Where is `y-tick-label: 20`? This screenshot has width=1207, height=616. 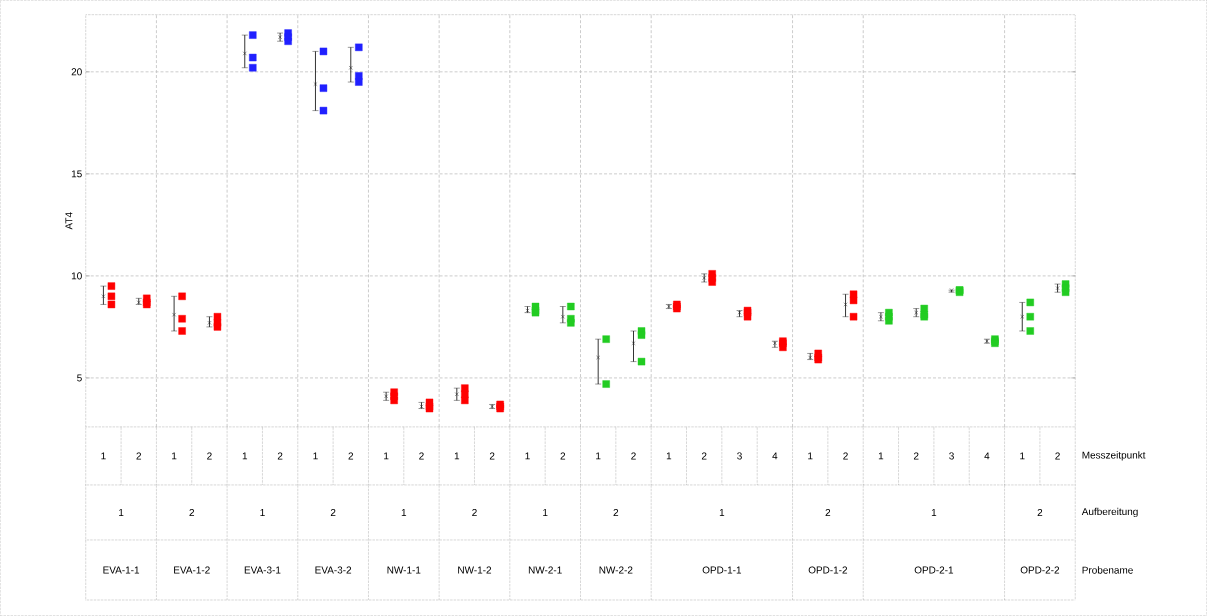 y-tick-label: 20 is located at coordinates (76, 72).